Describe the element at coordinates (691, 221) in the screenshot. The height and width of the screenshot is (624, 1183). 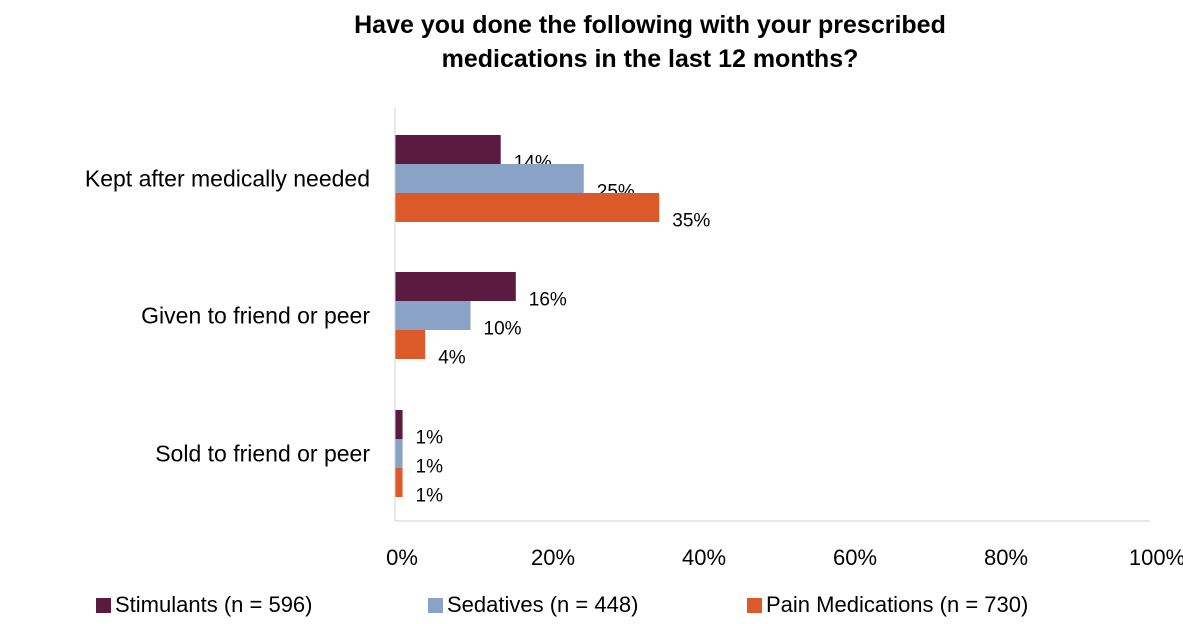
I see `data-label-pain-medications-kept-after-medically-needed: 35%` at that location.